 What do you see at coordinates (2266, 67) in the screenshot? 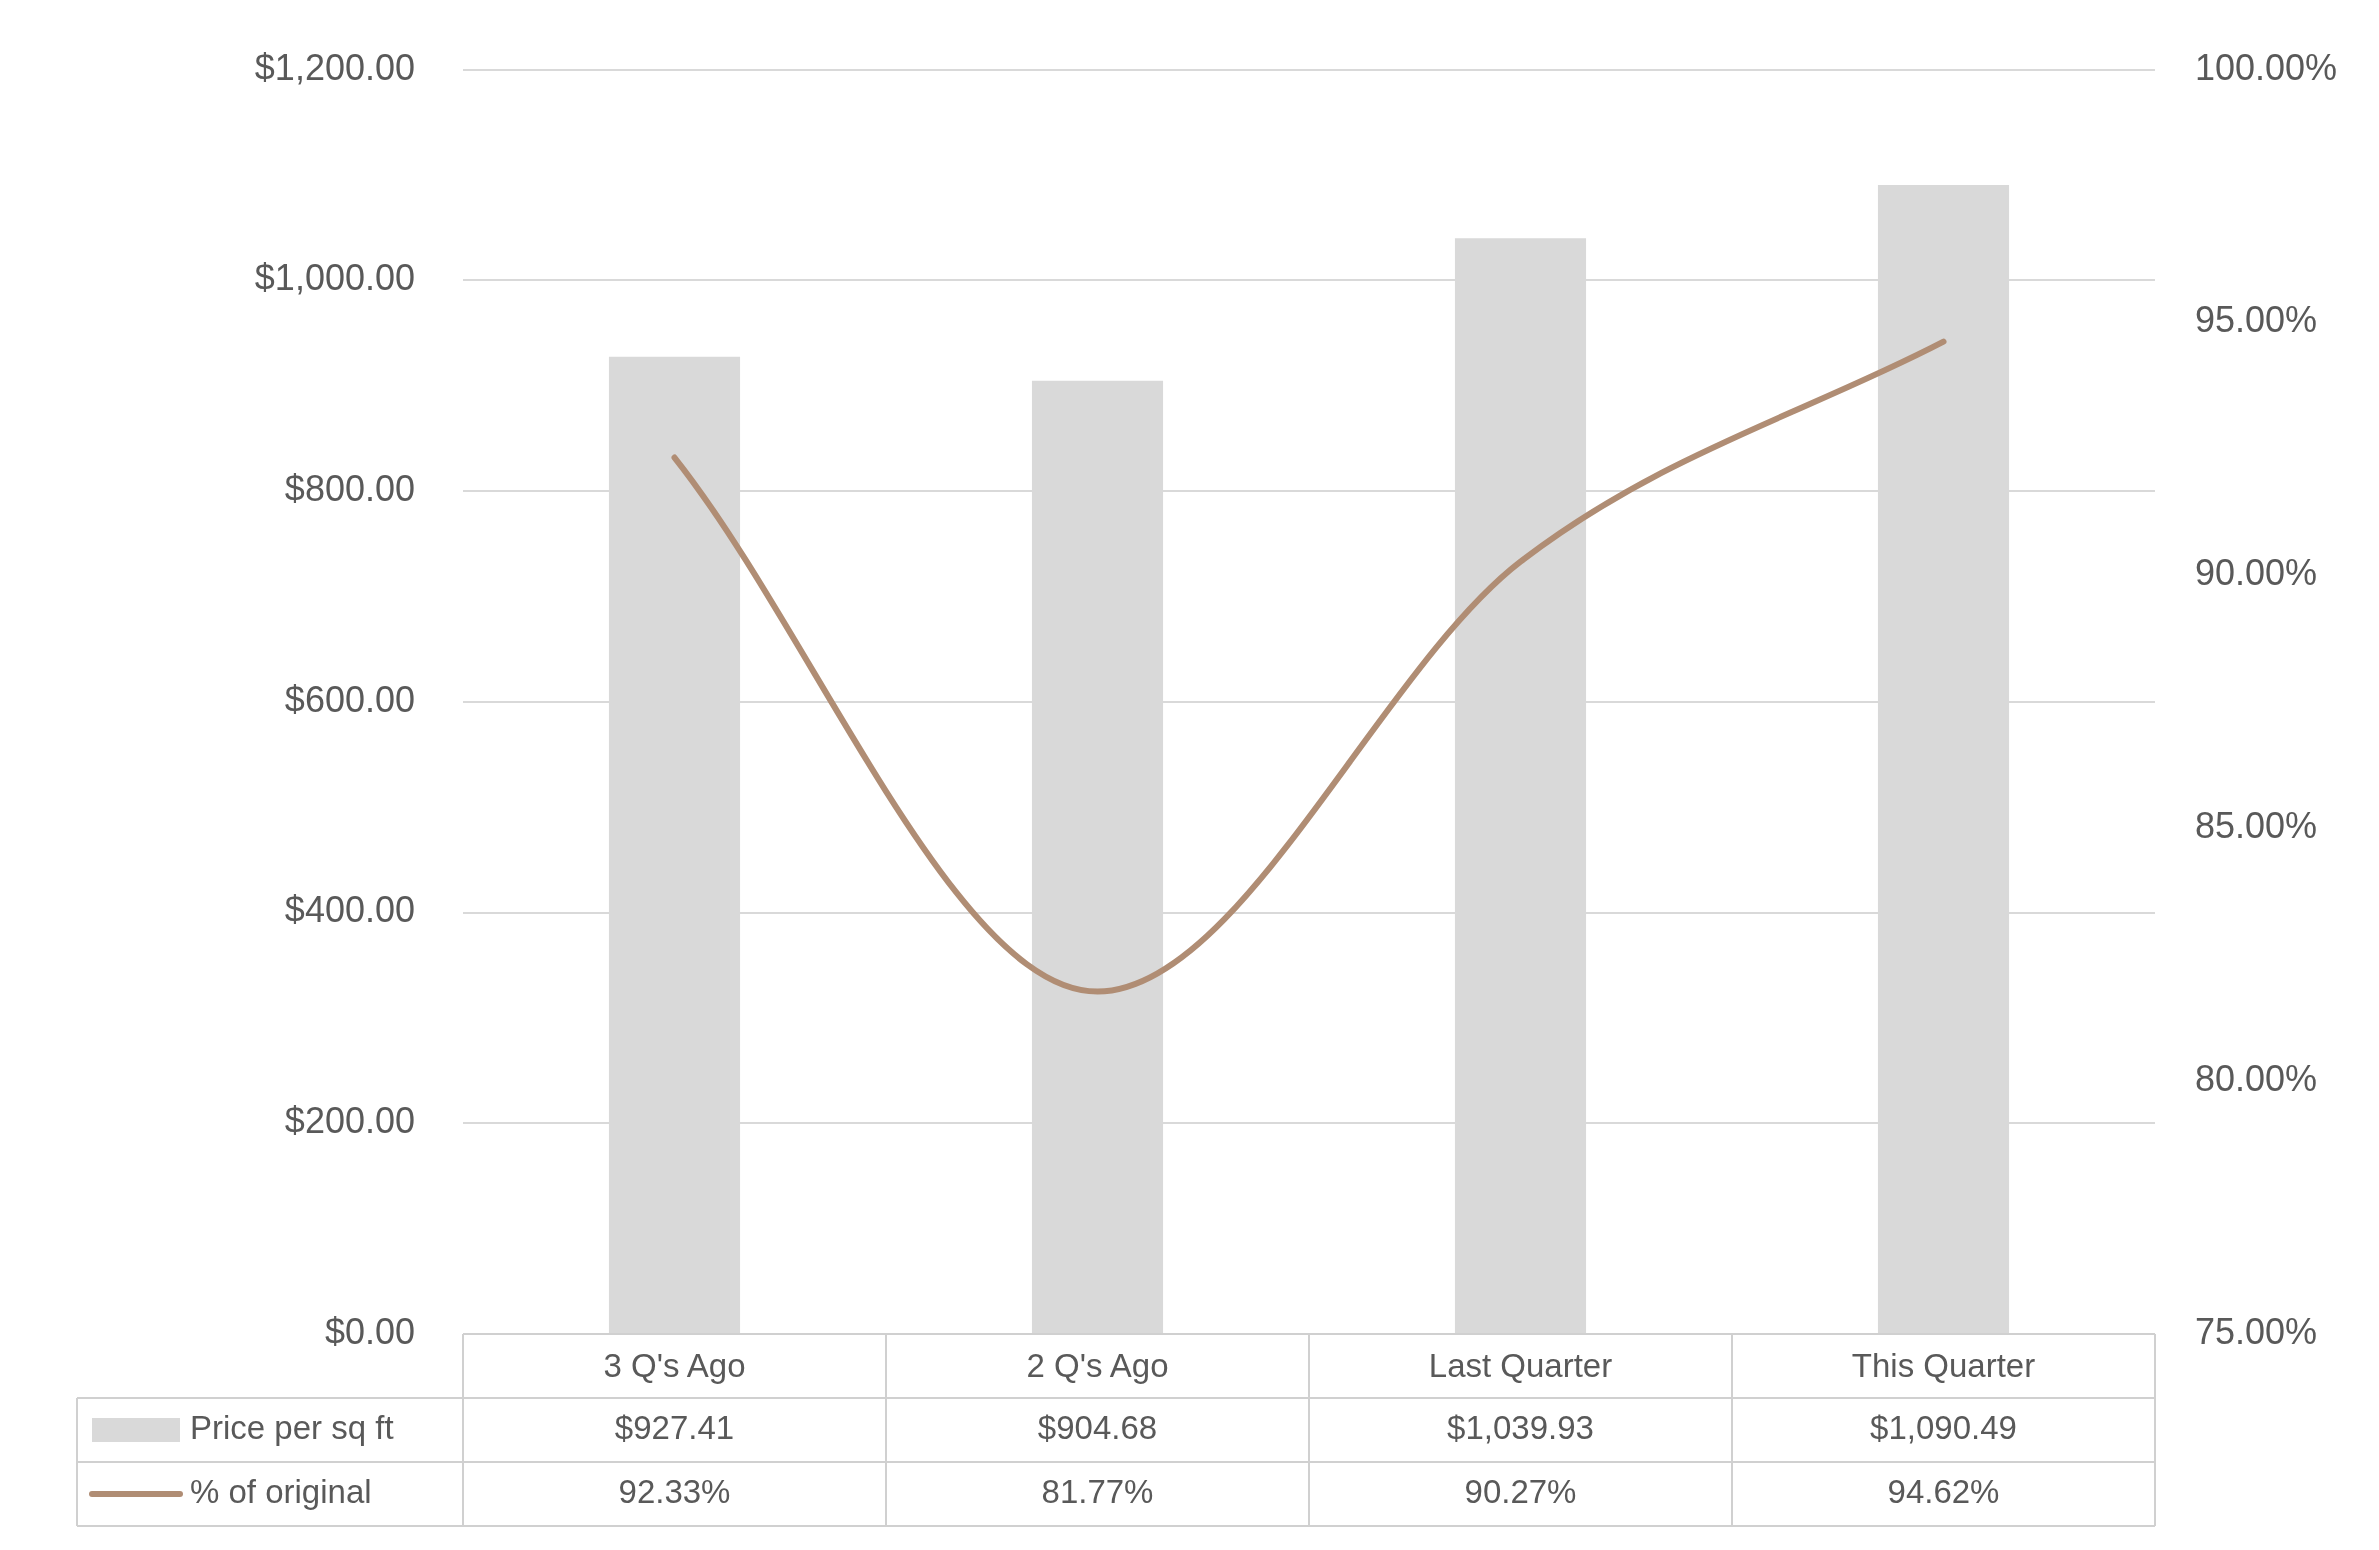
I see `y2-tick-label: 100.00%` at bounding box center [2266, 67].